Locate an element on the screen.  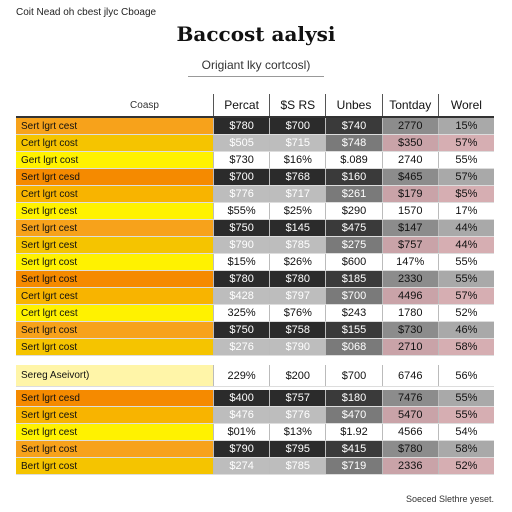
table-row: Sert lgrt cest $750 $145 $475 $147 44% is located at coordinates (255, 228).